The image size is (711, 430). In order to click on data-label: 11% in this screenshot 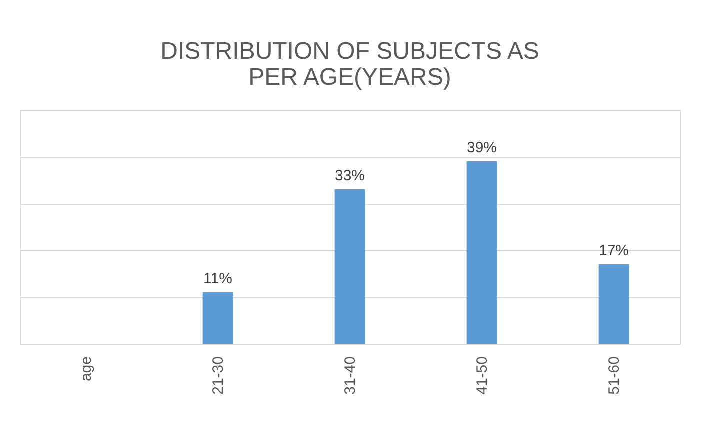, I will do `click(218, 279)`.